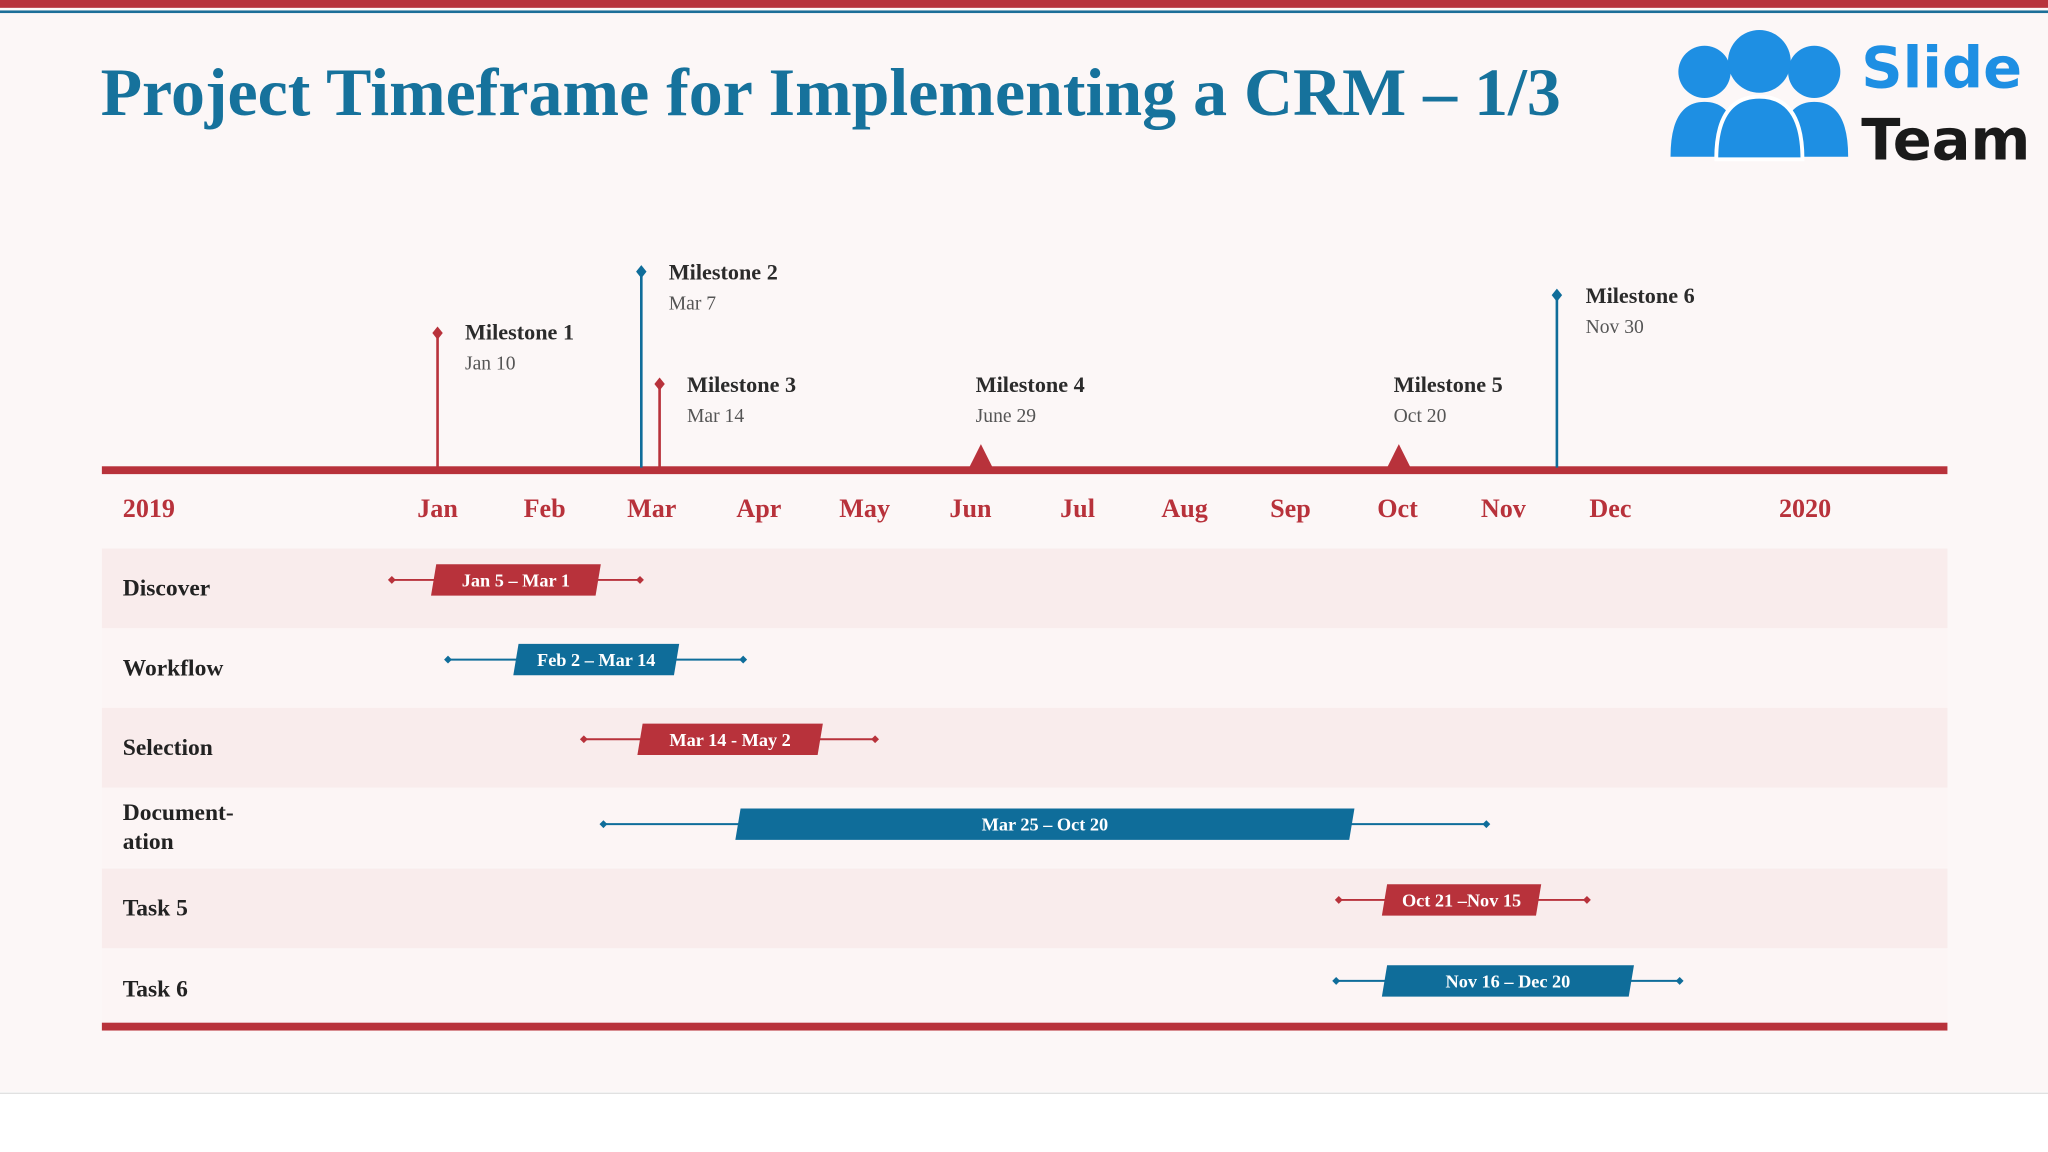  Describe the element at coordinates (1805, 508) in the screenshot. I see `timeline-label: 2020` at that location.